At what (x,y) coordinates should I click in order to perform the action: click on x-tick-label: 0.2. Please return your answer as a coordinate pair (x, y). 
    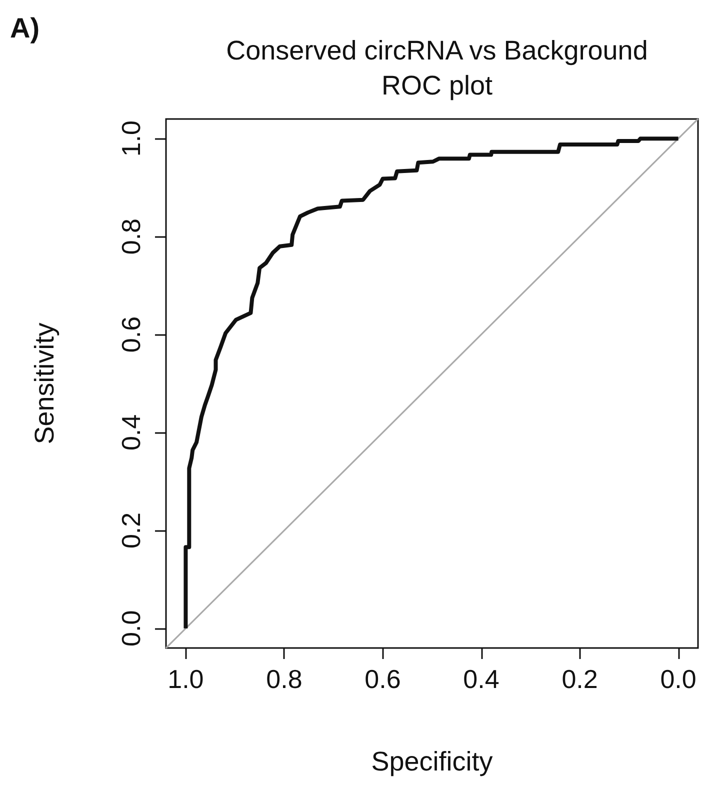
    Looking at the image, I should click on (580, 679).